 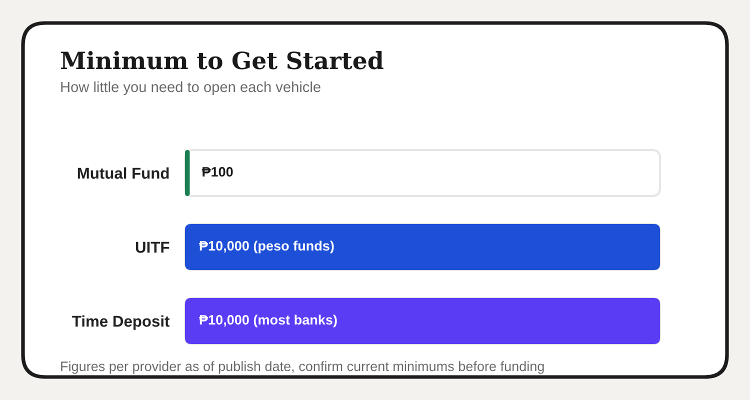 What do you see at coordinates (123, 173) in the screenshot?
I see `y-tick-label: Mutual Fund` at bounding box center [123, 173].